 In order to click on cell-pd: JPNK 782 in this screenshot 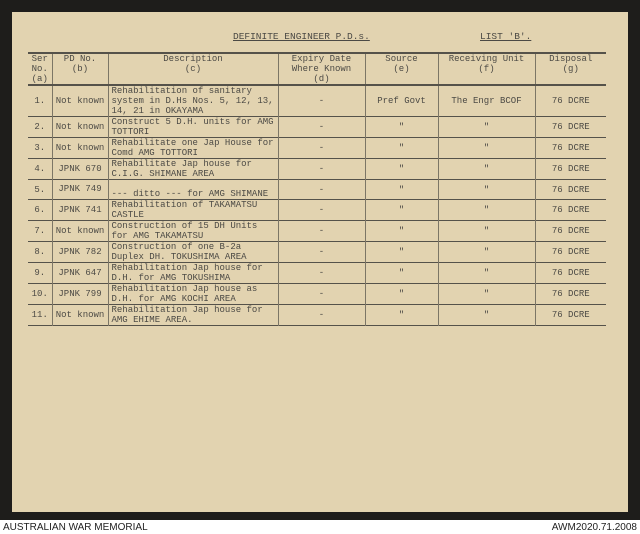, I will do `click(79, 252)`.